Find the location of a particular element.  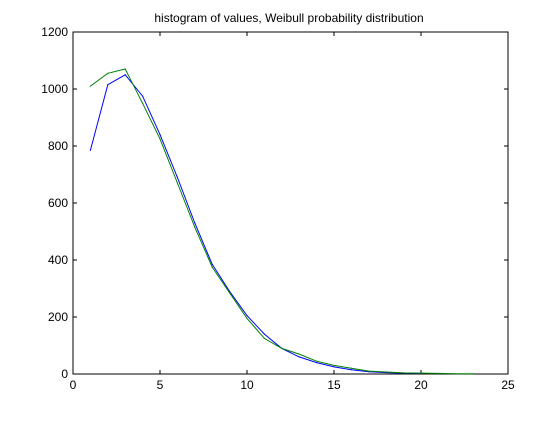

x-tick-label: 20 is located at coordinates (421, 385).